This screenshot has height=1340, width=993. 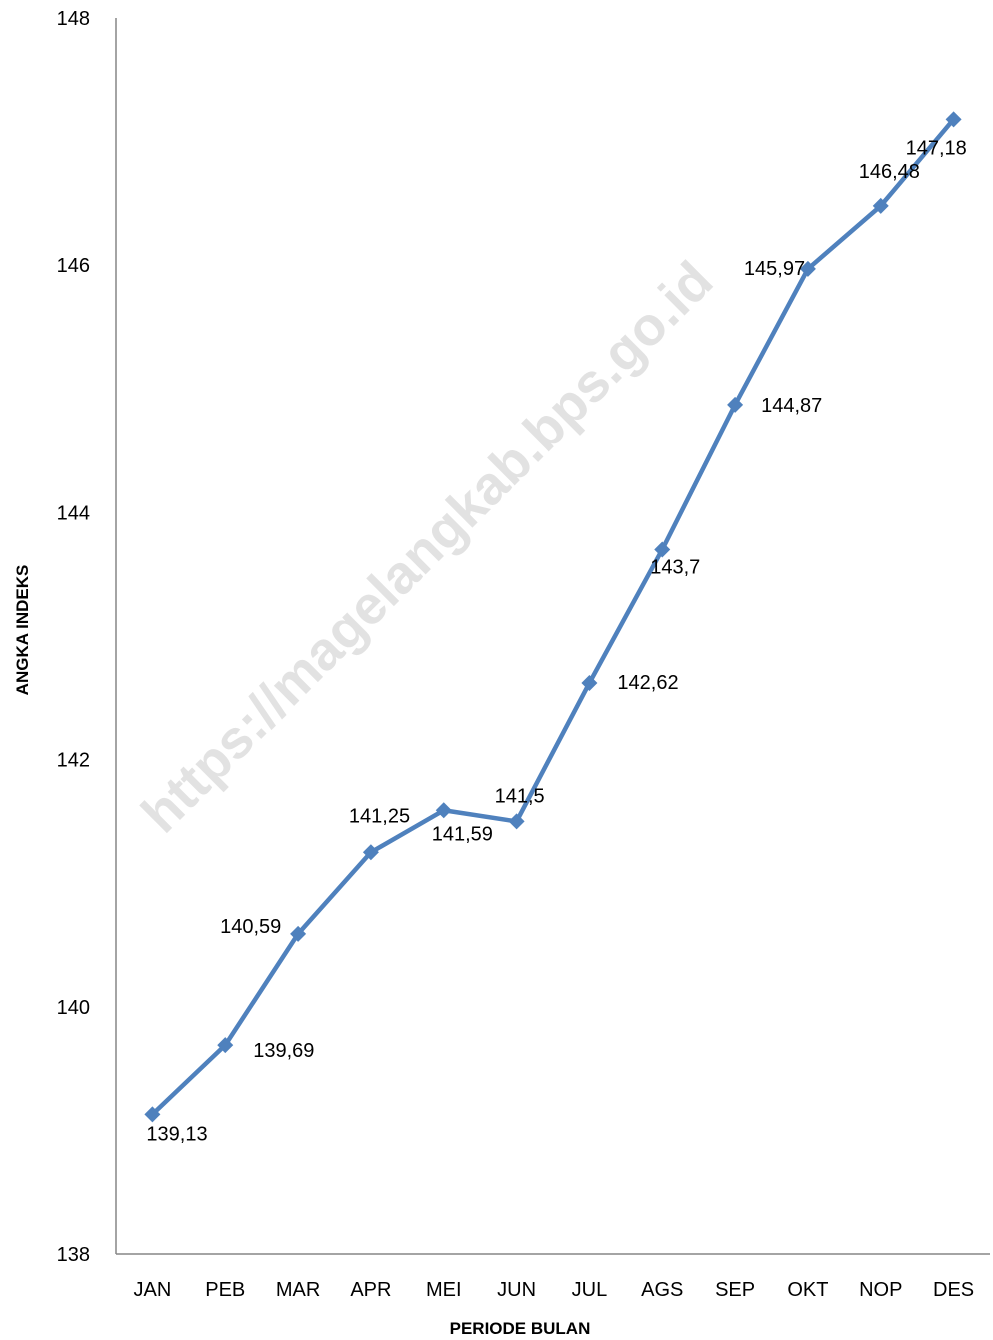 What do you see at coordinates (73, 761) in the screenshot?
I see `y-tick-label: 142` at bounding box center [73, 761].